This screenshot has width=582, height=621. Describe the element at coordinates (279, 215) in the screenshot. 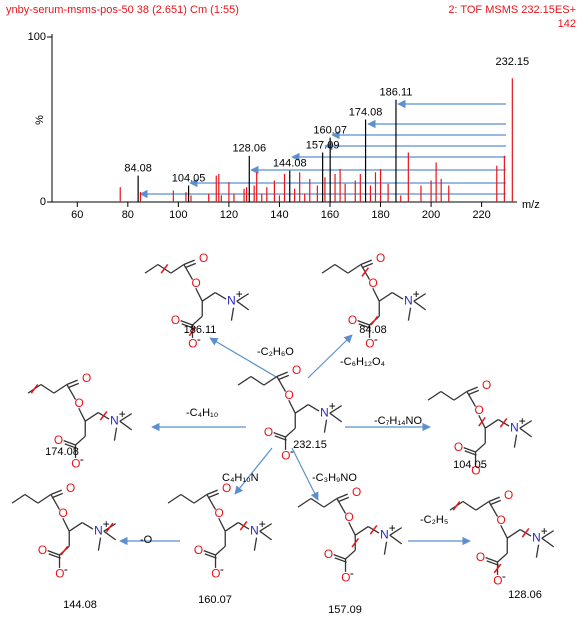

I see `x-tick-label: 140` at that location.